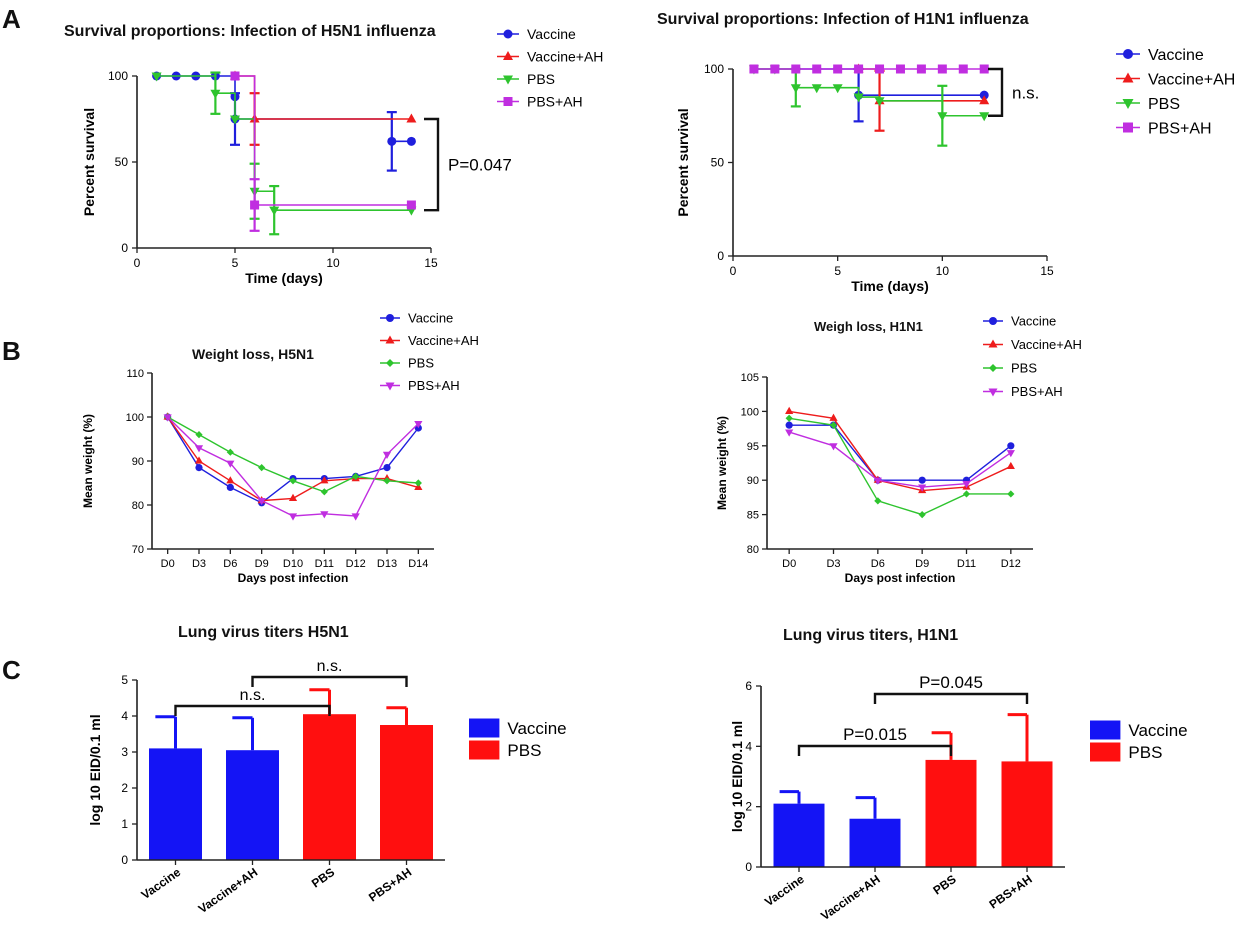 The image size is (1254, 935). Describe the element at coordinates (1047, 271) in the screenshot. I see `x-tick-label: 15` at that location.